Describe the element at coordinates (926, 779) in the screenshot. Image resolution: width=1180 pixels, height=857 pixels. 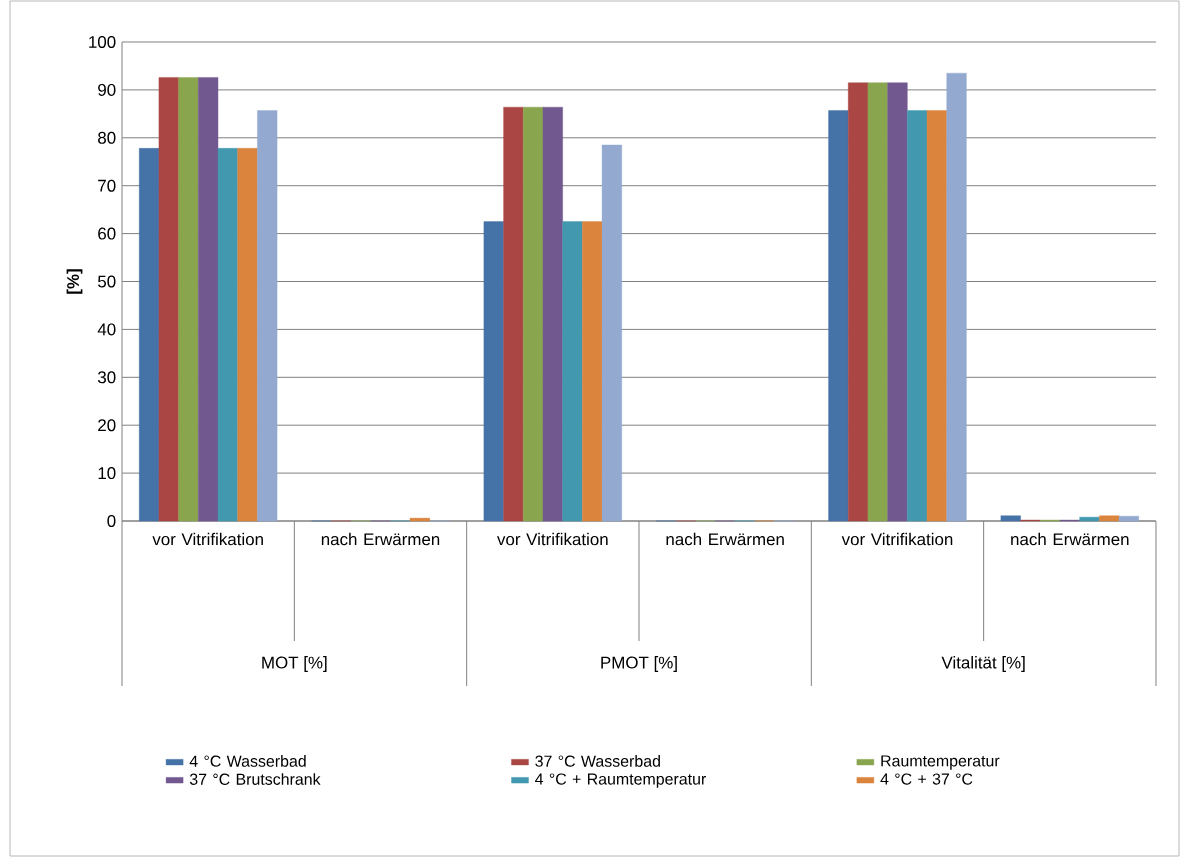
I see `legend-label: 4 °C + 37 °C` at that location.